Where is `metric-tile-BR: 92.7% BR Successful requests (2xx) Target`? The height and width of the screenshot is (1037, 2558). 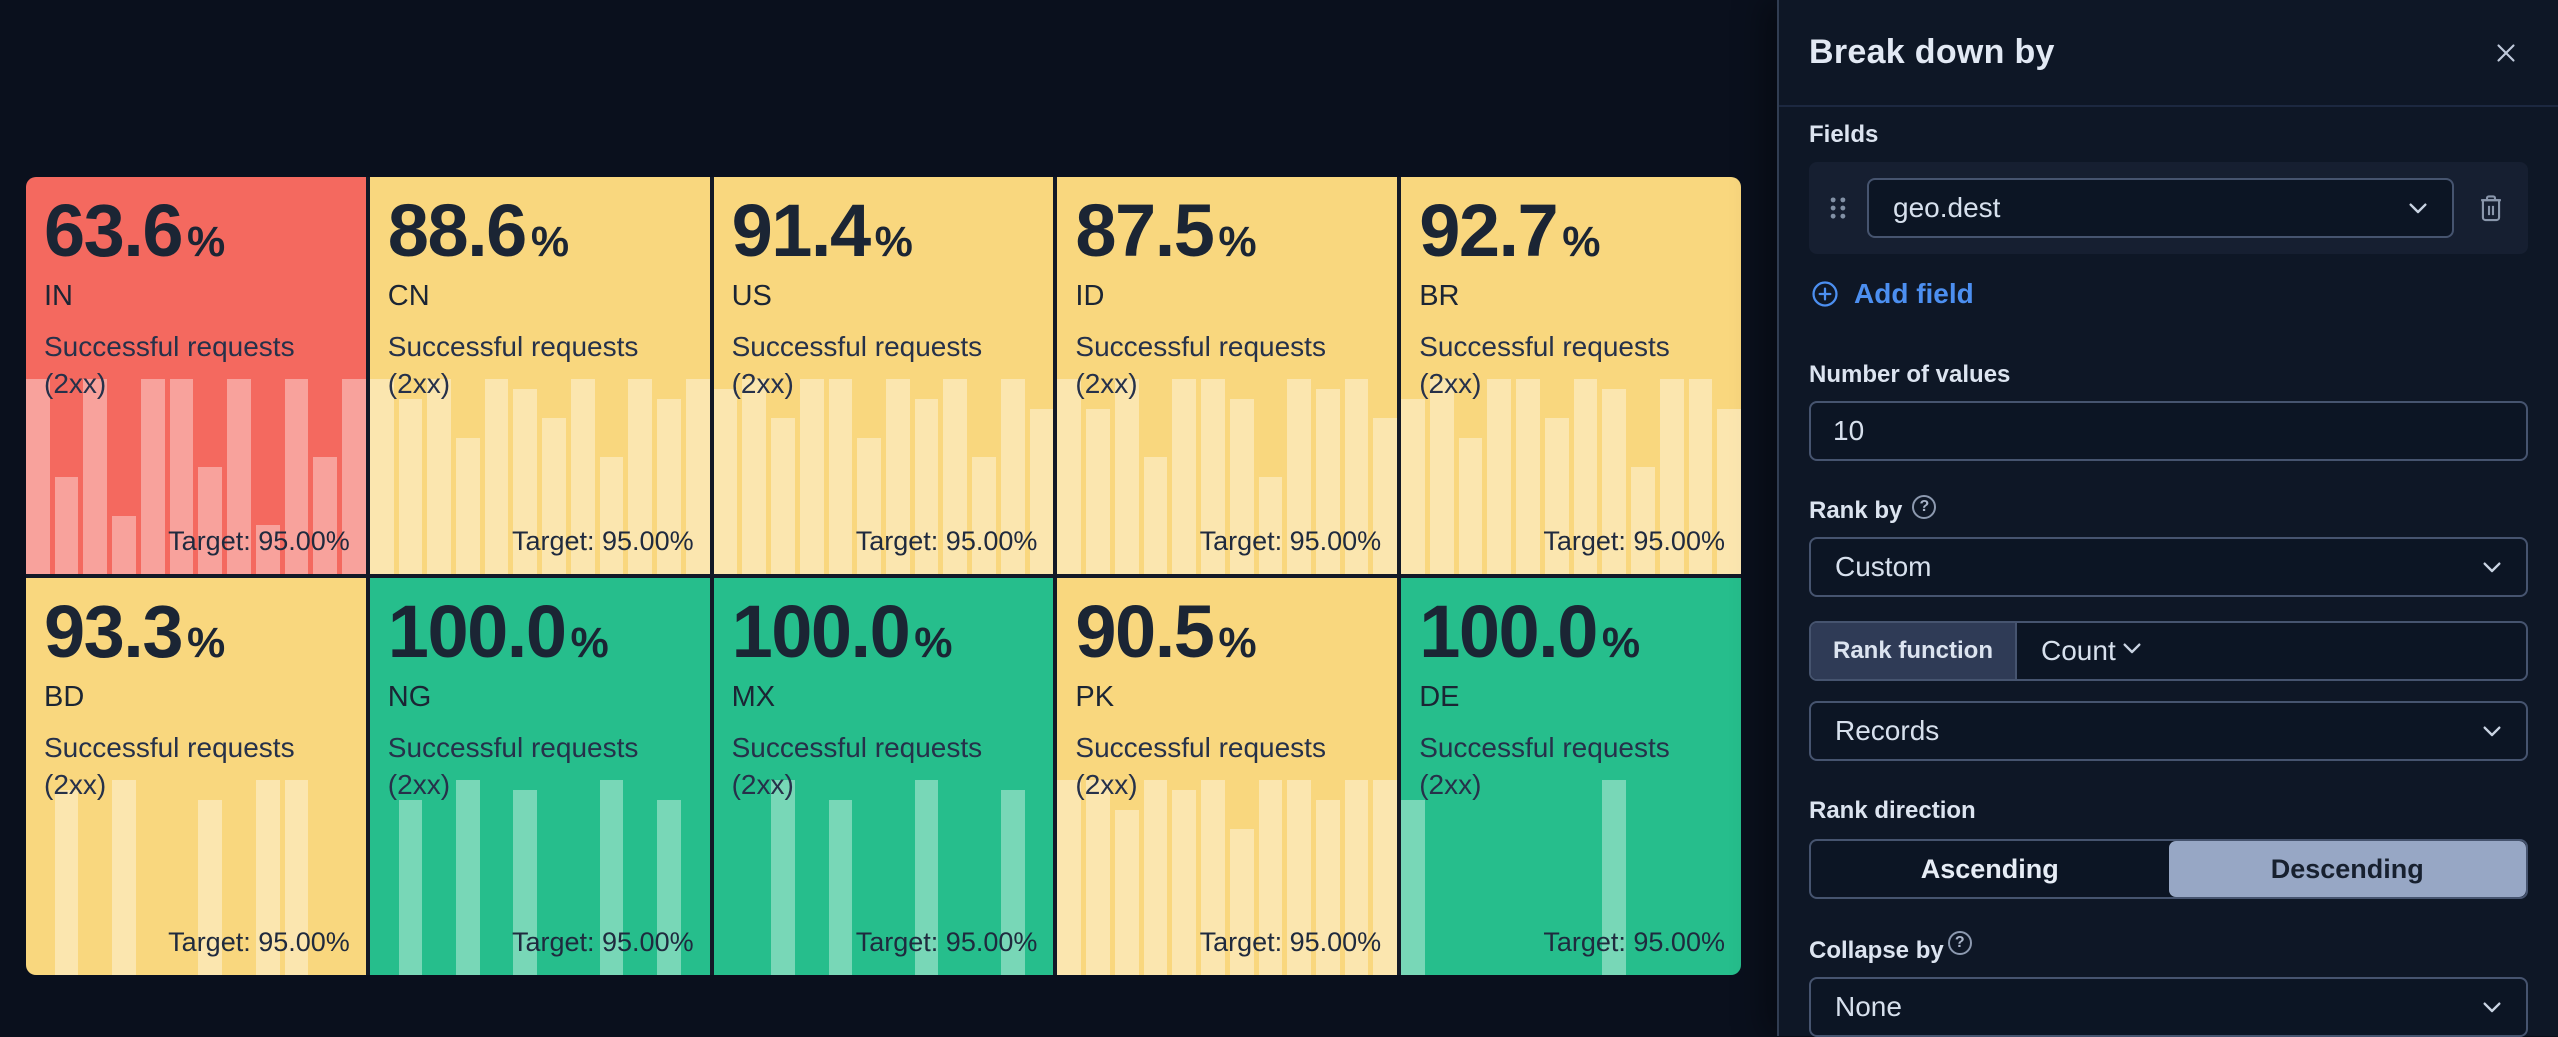 metric-tile-BR: 92.7% BR Successful requests (2xx) Target is located at coordinates (1571, 375).